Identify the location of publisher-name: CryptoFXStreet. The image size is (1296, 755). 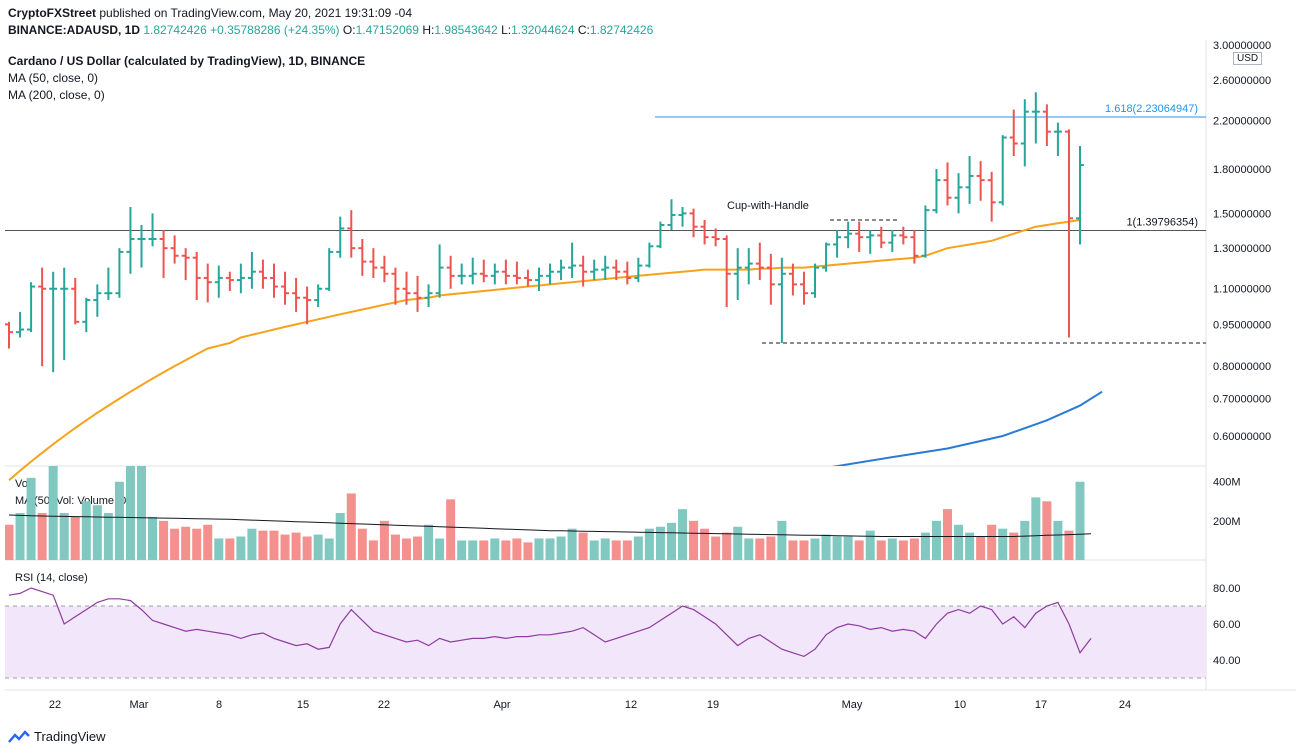
(52, 13).